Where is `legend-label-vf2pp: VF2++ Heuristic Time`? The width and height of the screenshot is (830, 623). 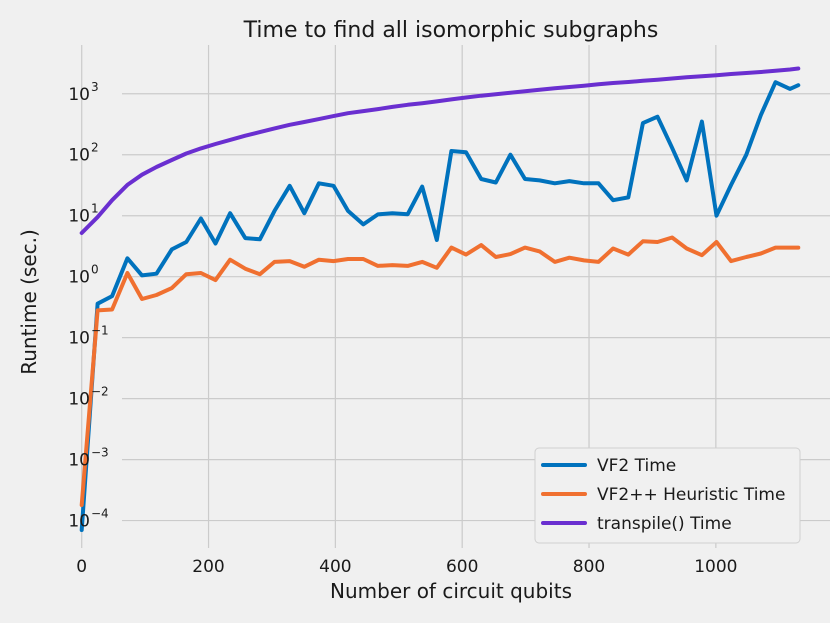 legend-label-vf2pp: VF2++ Heuristic Time is located at coordinates (691, 495).